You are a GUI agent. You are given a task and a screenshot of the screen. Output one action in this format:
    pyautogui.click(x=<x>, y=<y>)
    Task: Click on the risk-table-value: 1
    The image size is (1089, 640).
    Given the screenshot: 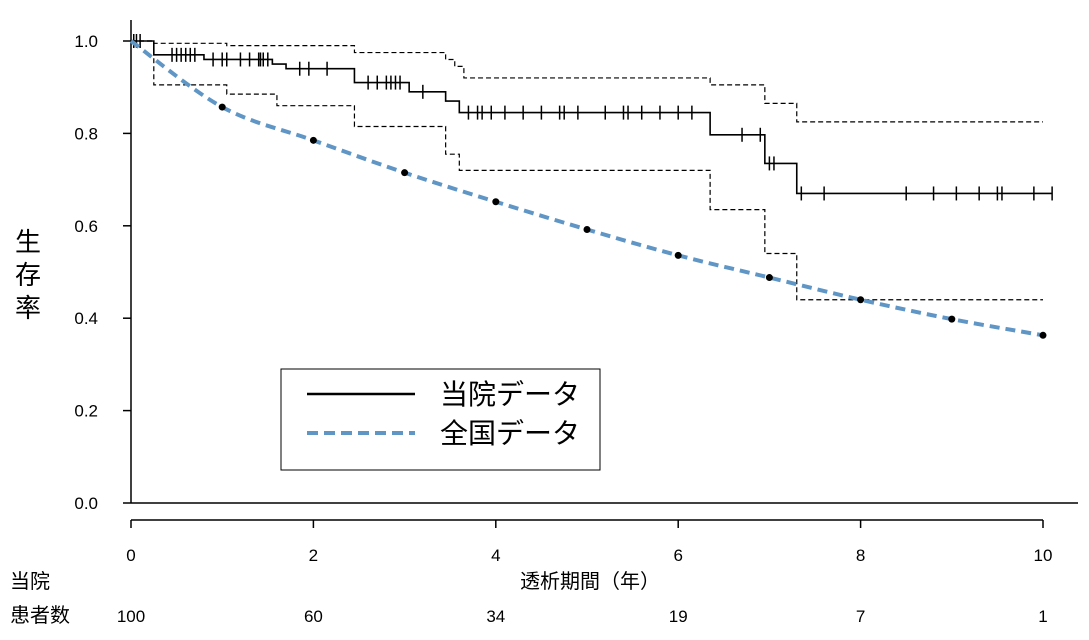 What is the action you would take?
    pyautogui.click(x=1042, y=616)
    